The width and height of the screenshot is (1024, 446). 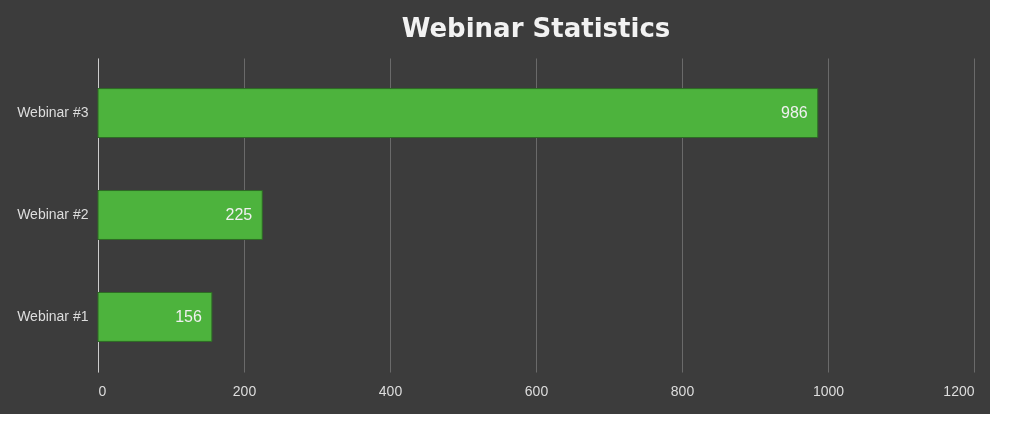 I want to click on y-tick-label: Webinar #1, so click(x=53, y=315).